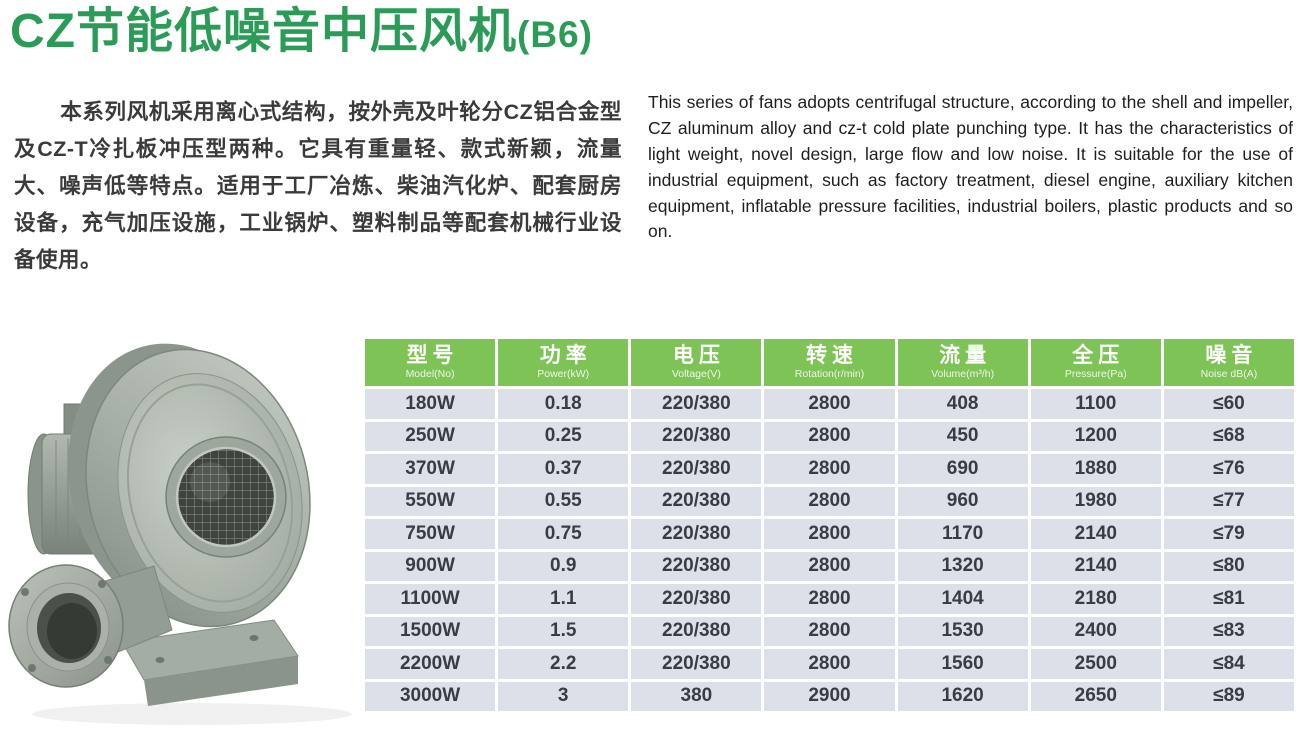 The width and height of the screenshot is (1300, 735). I want to click on spec-cell: ≤81, so click(1228, 599).